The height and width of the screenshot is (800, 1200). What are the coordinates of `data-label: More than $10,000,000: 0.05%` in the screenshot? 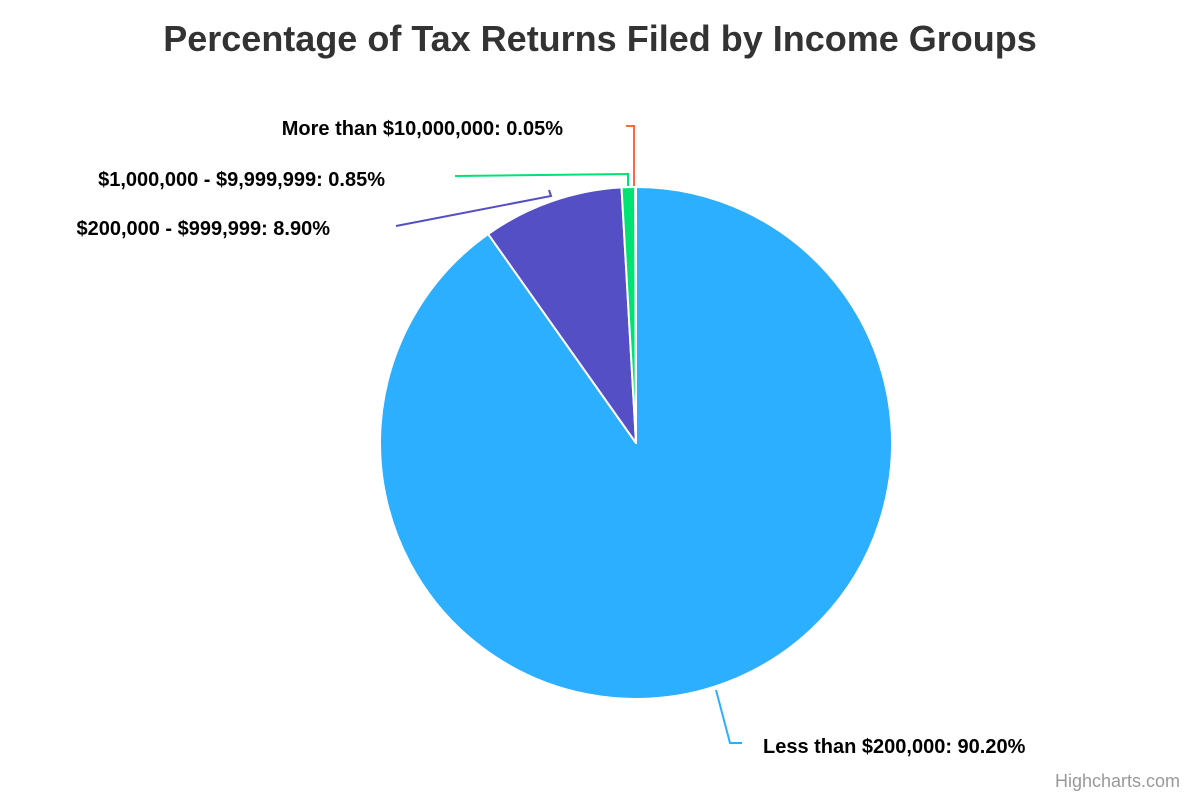 It's located at (422, 129).